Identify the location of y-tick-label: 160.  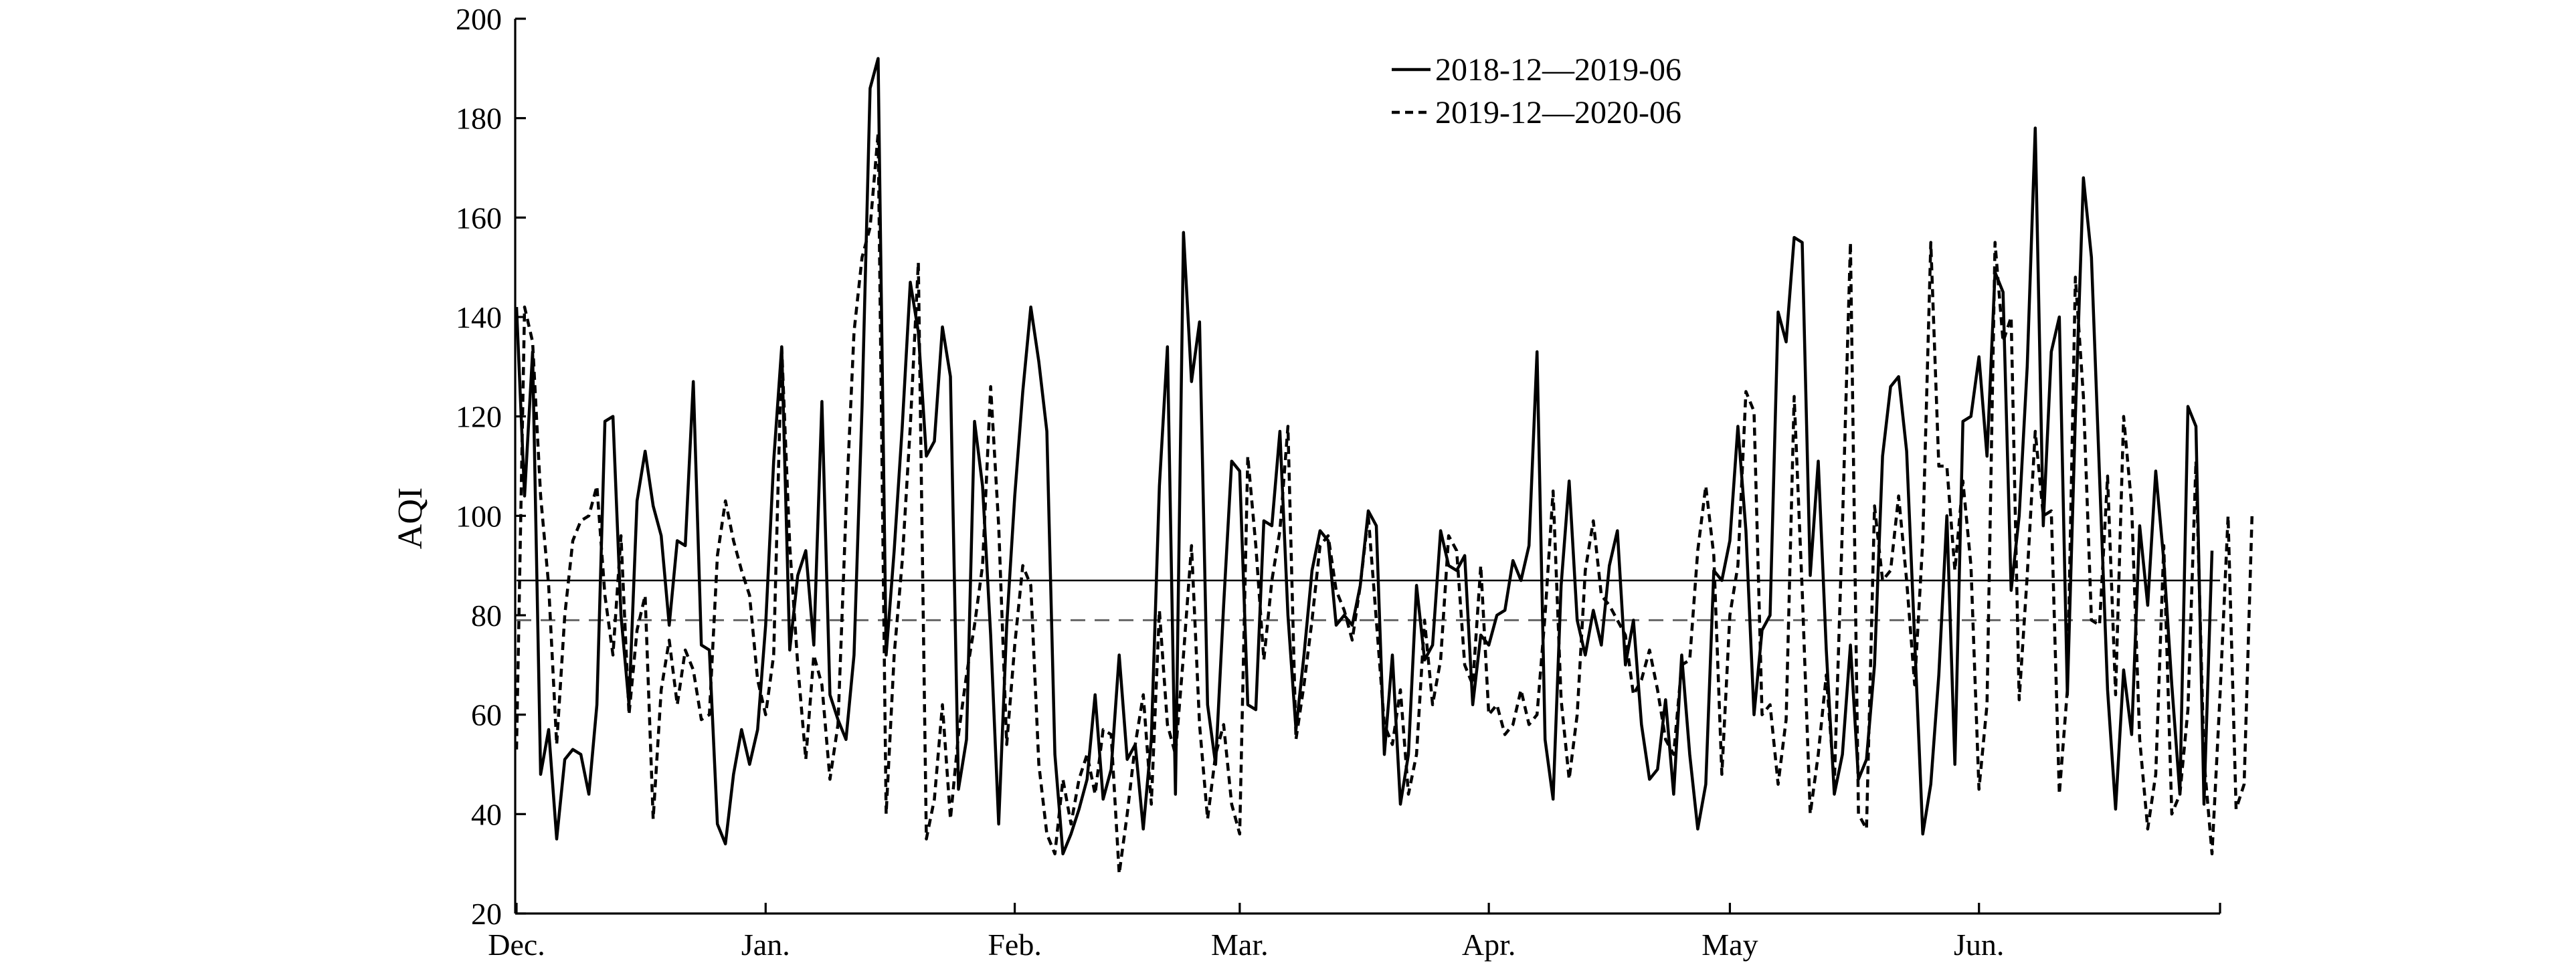
(479, 218).